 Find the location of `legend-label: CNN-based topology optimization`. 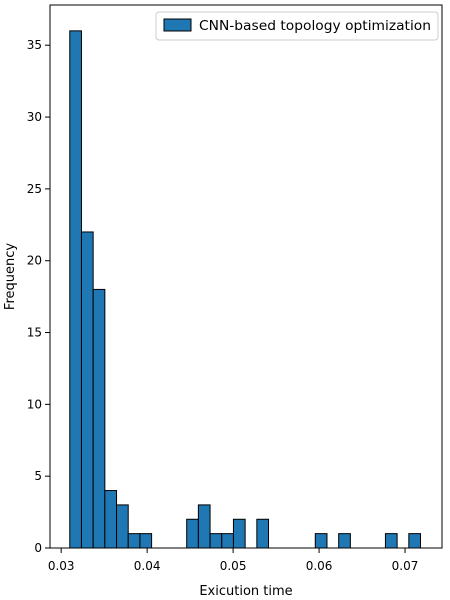

legend-label: CNN-based topology optimization is located at coordinates (315, 26).